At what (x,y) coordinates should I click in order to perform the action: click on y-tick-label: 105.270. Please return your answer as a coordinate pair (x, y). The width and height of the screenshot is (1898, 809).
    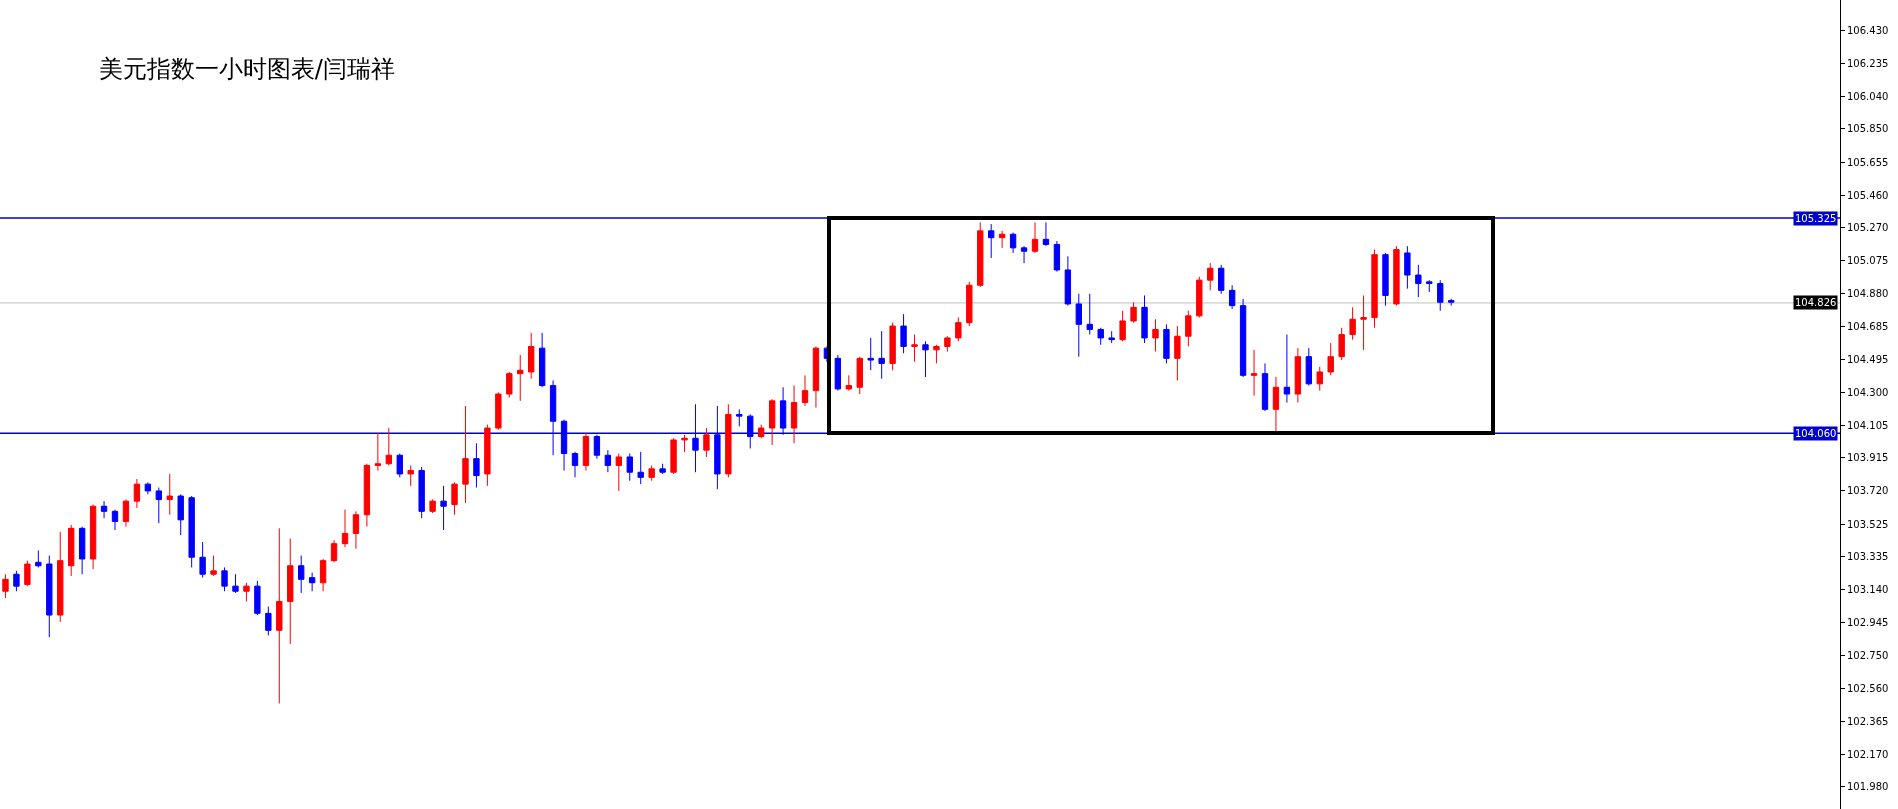
    Looking at the image, I should click on (1868, 227).